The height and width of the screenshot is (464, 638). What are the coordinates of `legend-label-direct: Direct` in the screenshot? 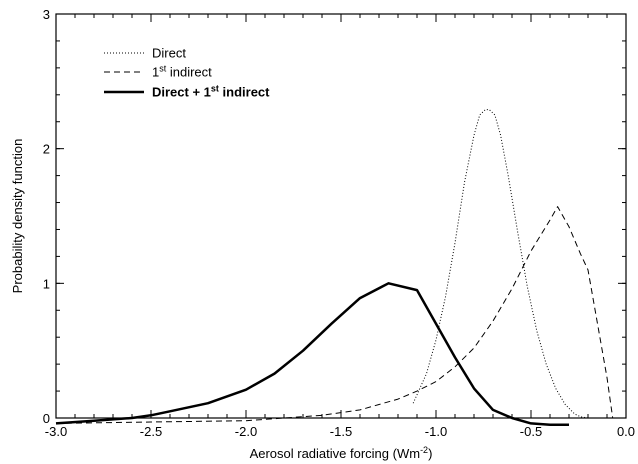 It's located at (169, 53).